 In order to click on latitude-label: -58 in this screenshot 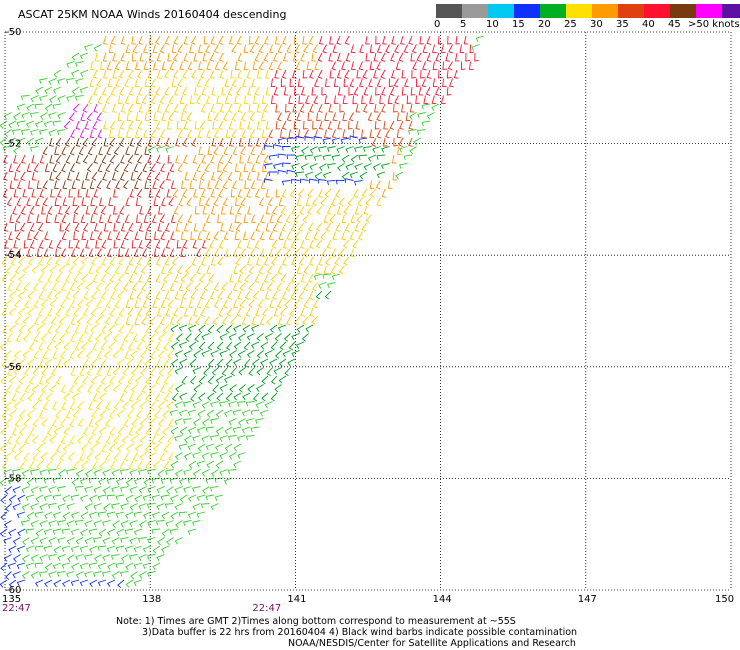, I will do `click(13, 478)`.